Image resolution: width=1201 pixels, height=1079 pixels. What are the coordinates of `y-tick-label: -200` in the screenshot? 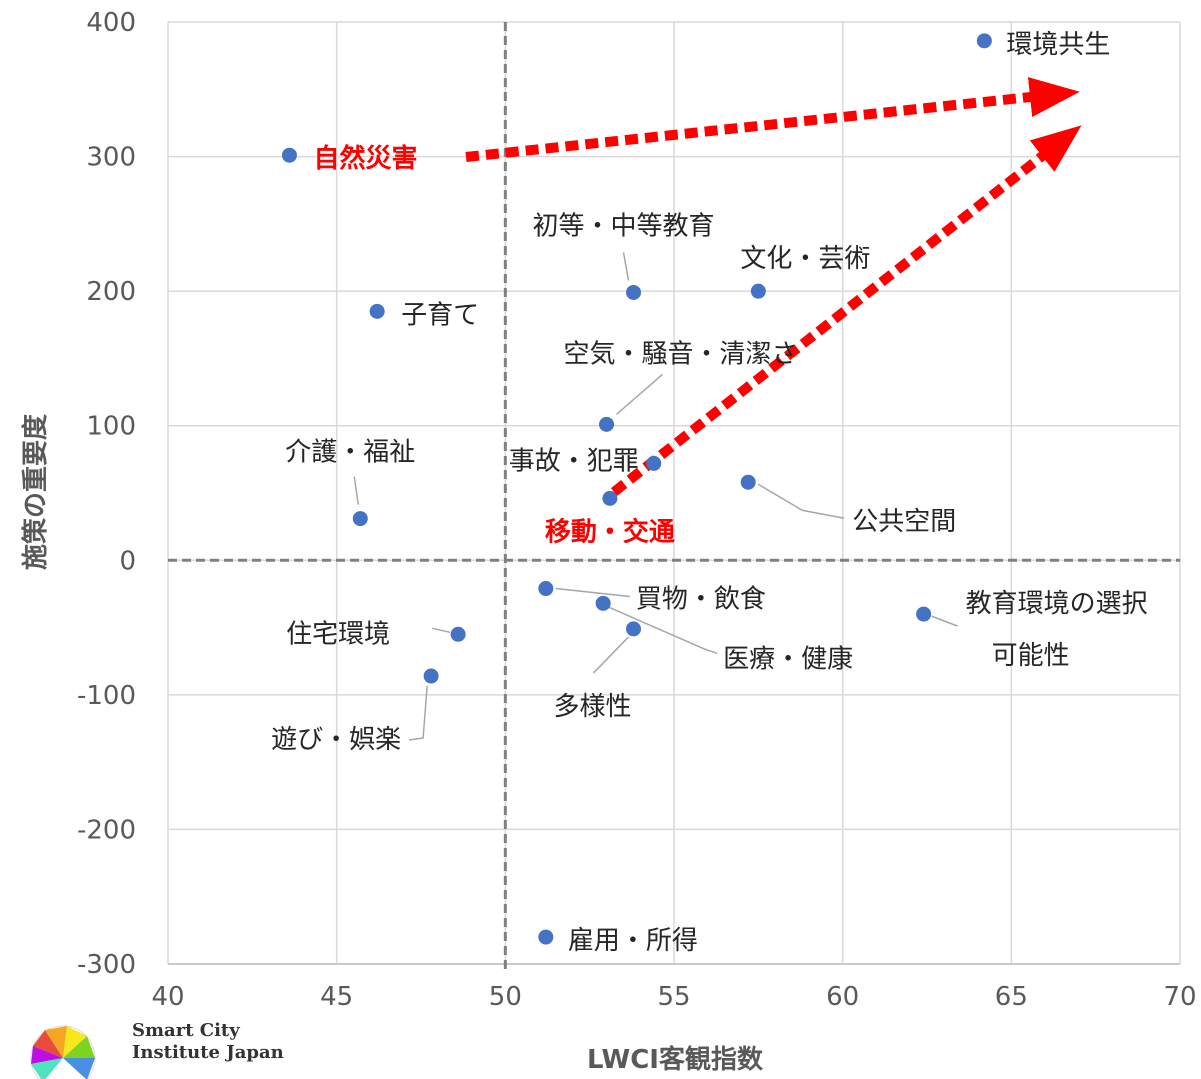 It's located at (106, 830).